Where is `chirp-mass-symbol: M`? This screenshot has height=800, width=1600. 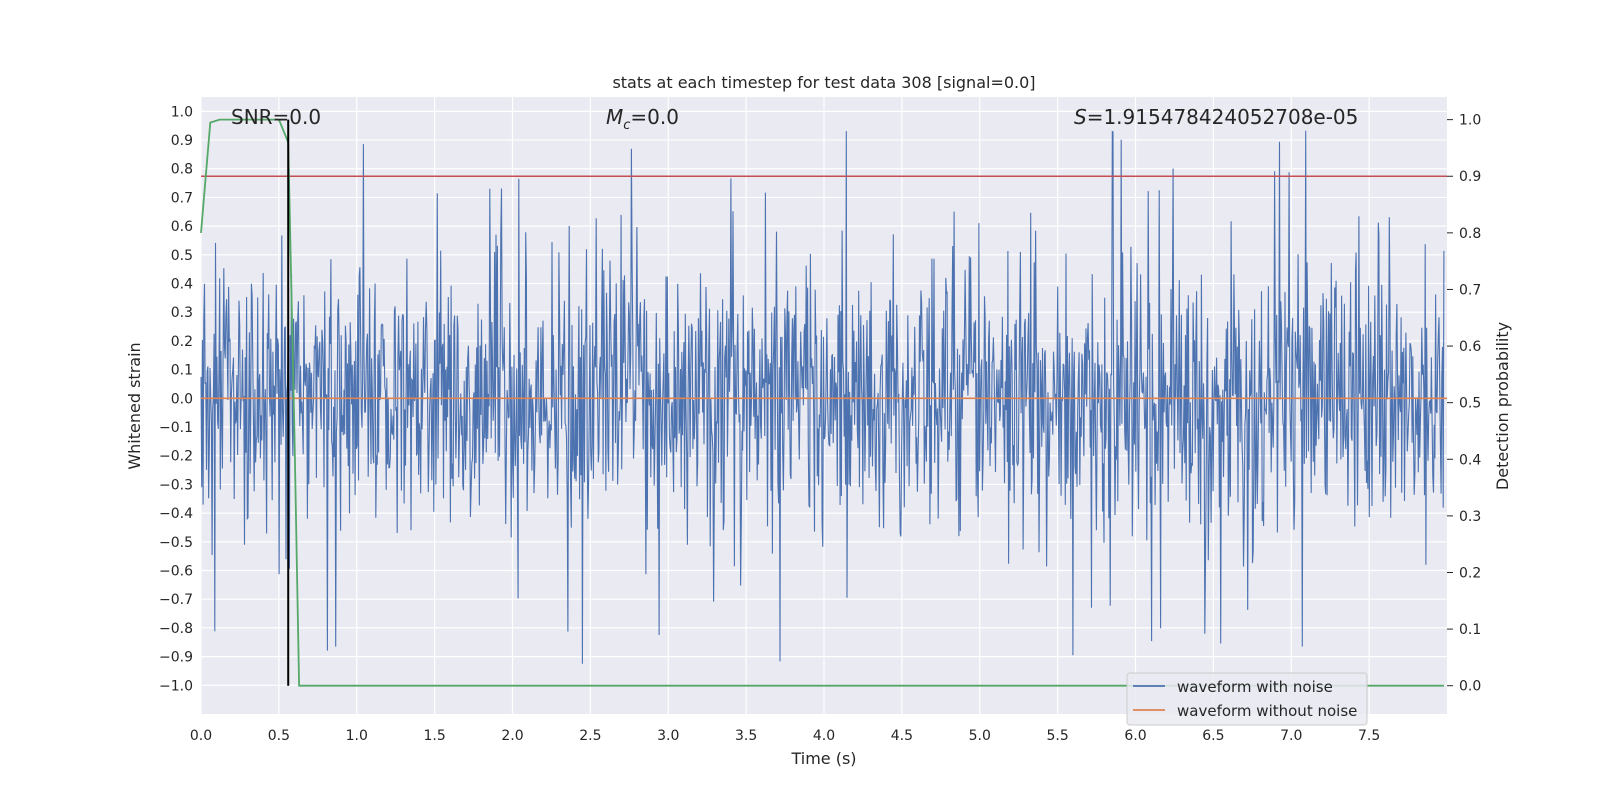 chirp-mass-symbol: M is located at coordinates (614, 117).